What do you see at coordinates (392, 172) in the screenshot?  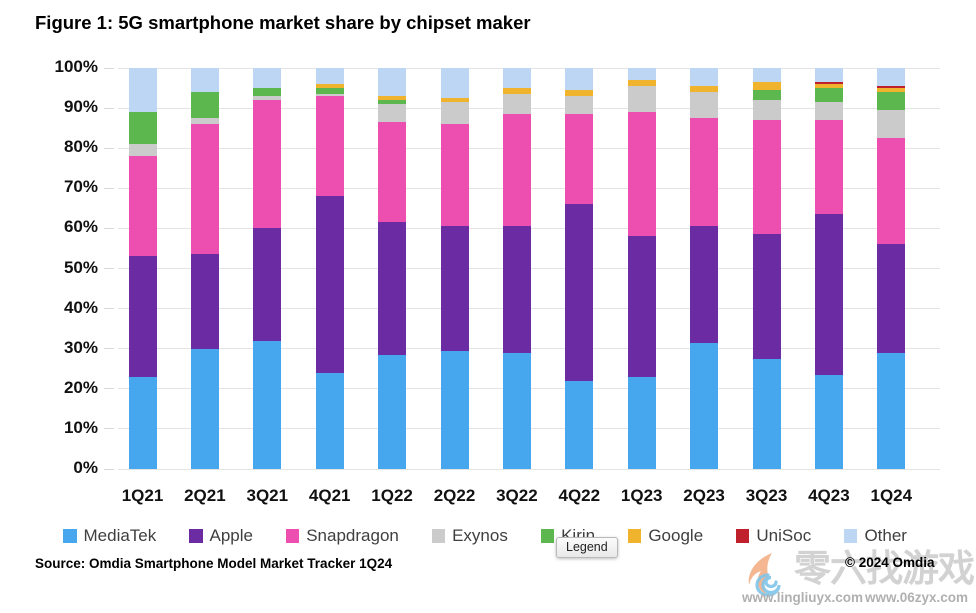 I see `bar-segment-snapdragon-1Q22` at bounding box center [392, 172].